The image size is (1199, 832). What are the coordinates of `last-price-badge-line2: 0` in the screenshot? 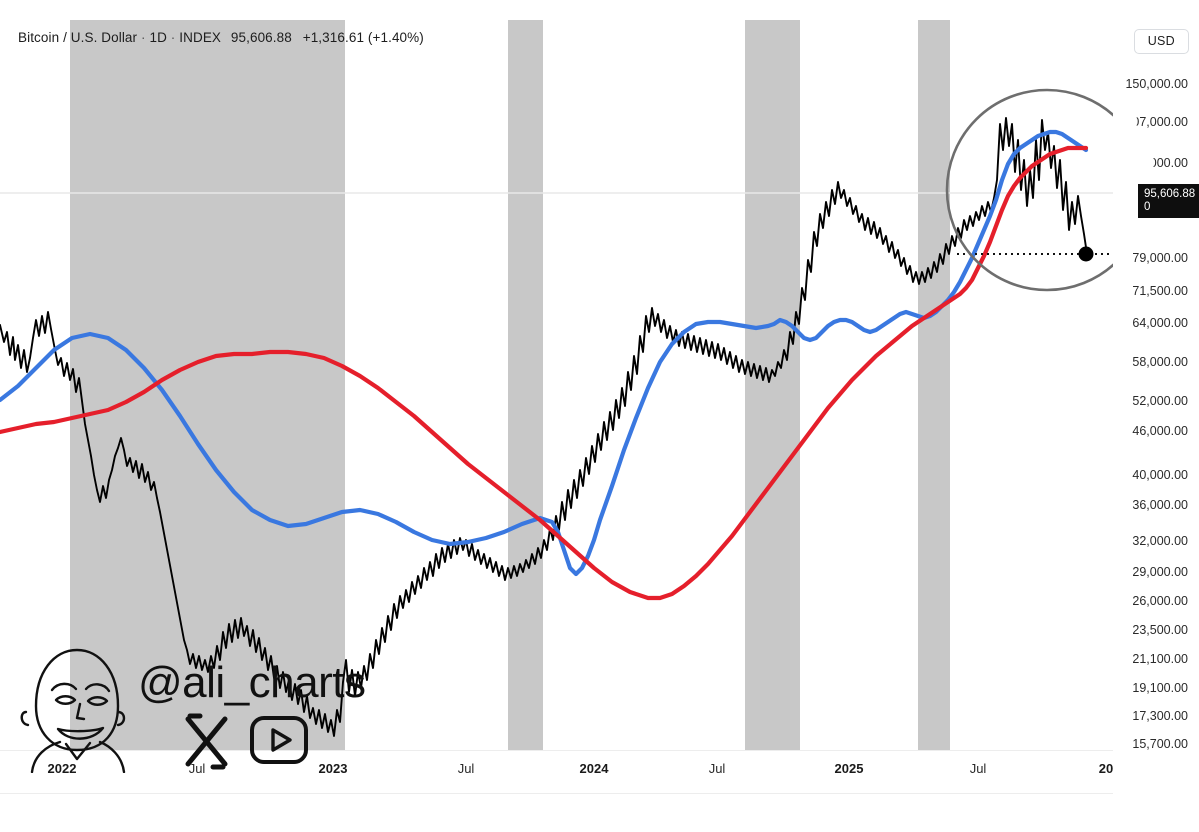 It's located at (1147, 207).